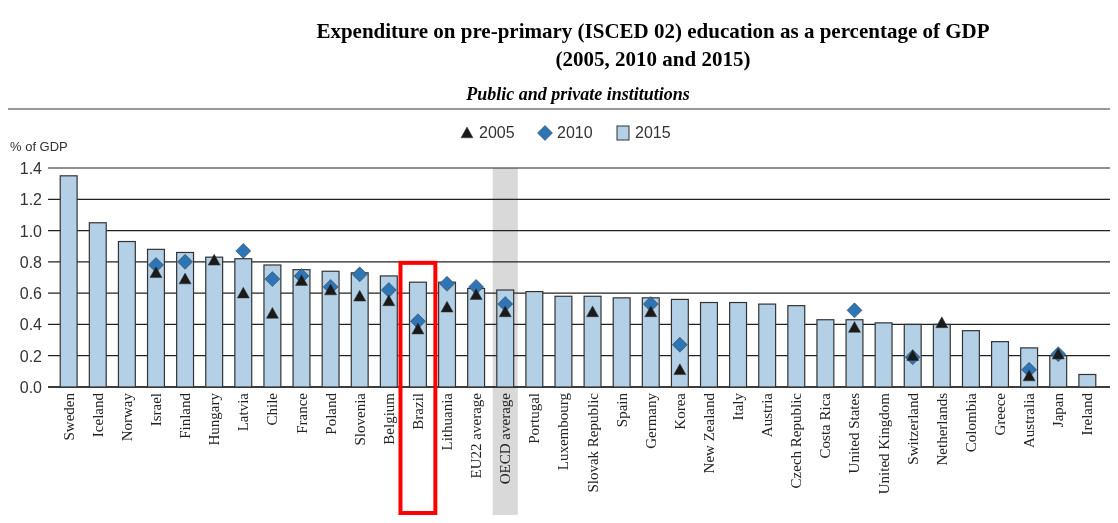 Image resolution: width=1118 pixels, height=523 pixels. What do you see at coordinates (31, 387) in the screenshot?
I see `y-tick-label: 0.0` at bounding box center [31, 387].